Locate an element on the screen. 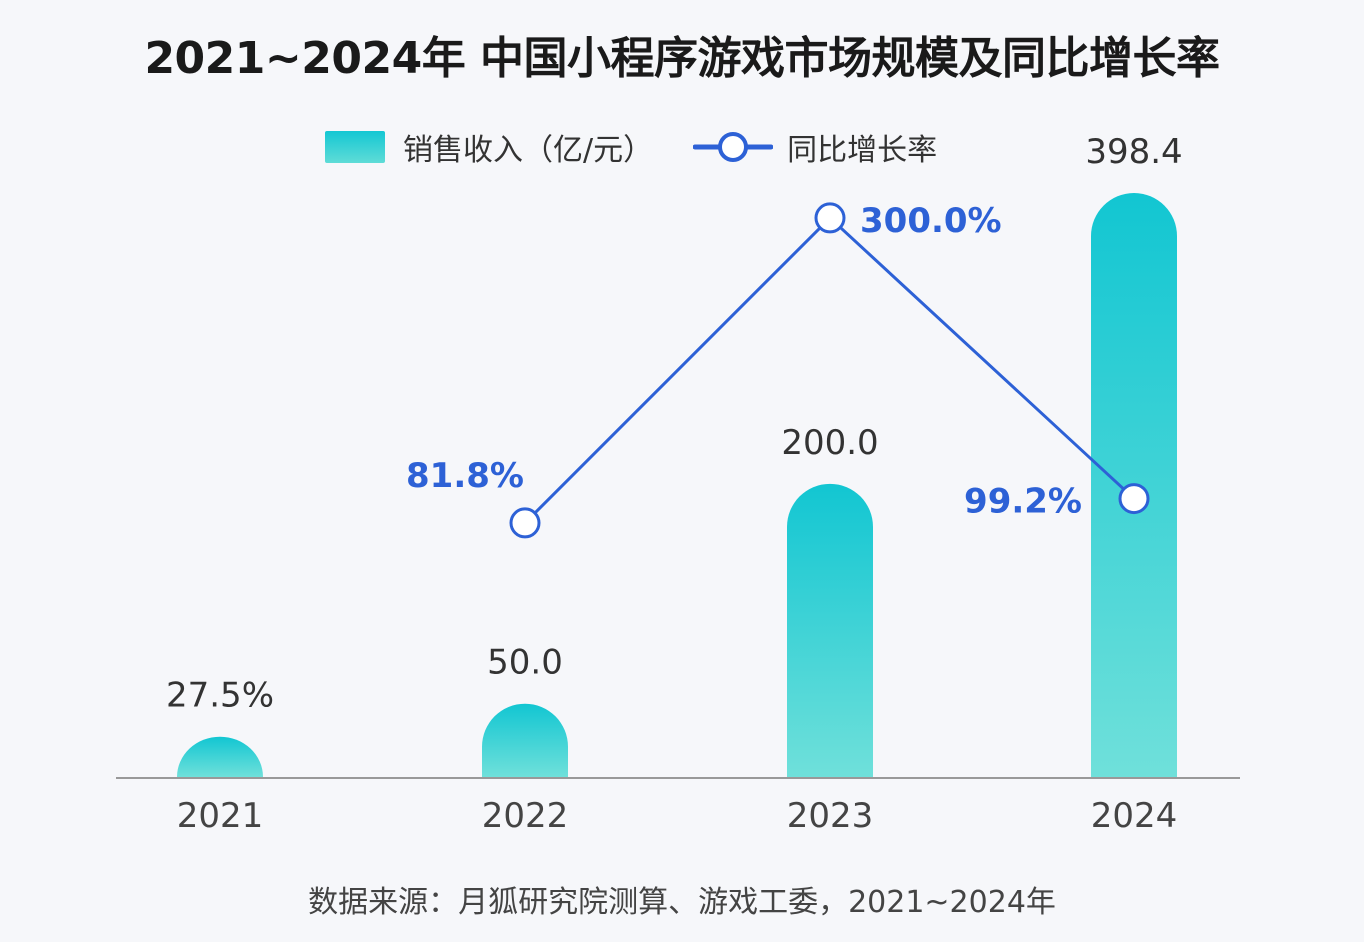 The width and height of the screenshot is (1364, 942). x-tick-label-2023: 2023 is located at coordinates (830, 816).